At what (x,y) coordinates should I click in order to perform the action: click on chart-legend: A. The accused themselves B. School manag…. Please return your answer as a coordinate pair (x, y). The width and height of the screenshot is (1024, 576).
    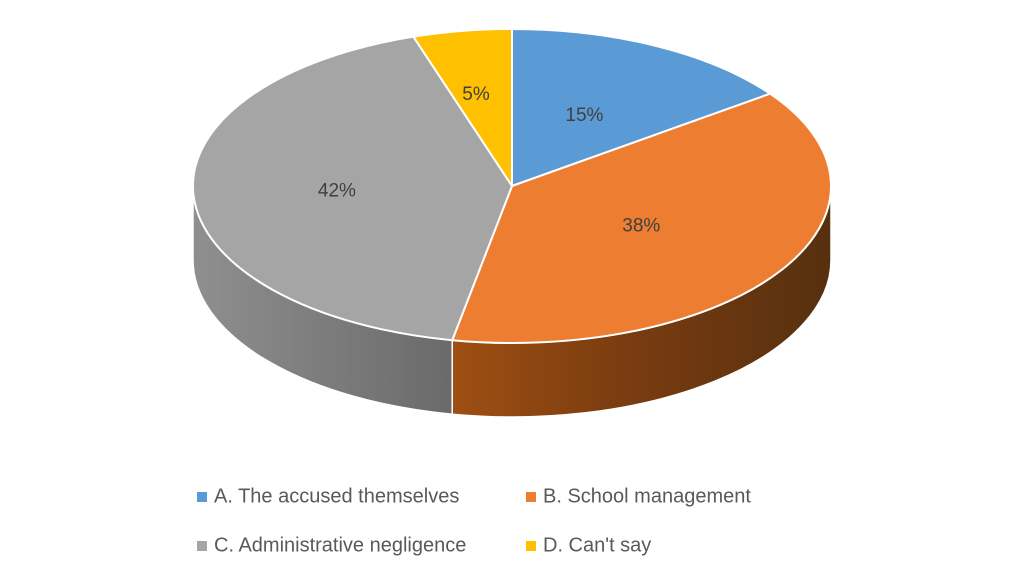
    Looking at the image, I should click on (474, 520).